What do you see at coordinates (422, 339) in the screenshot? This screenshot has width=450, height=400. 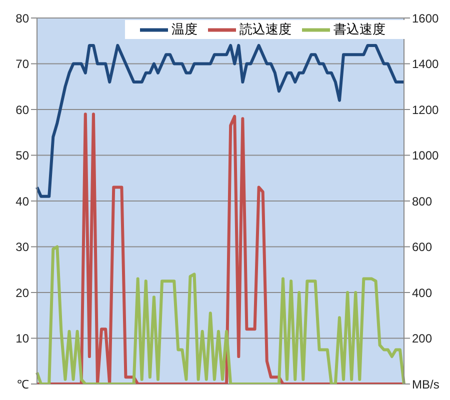 I see `y2-tick-label: 200` at bounding box center [422, 339].